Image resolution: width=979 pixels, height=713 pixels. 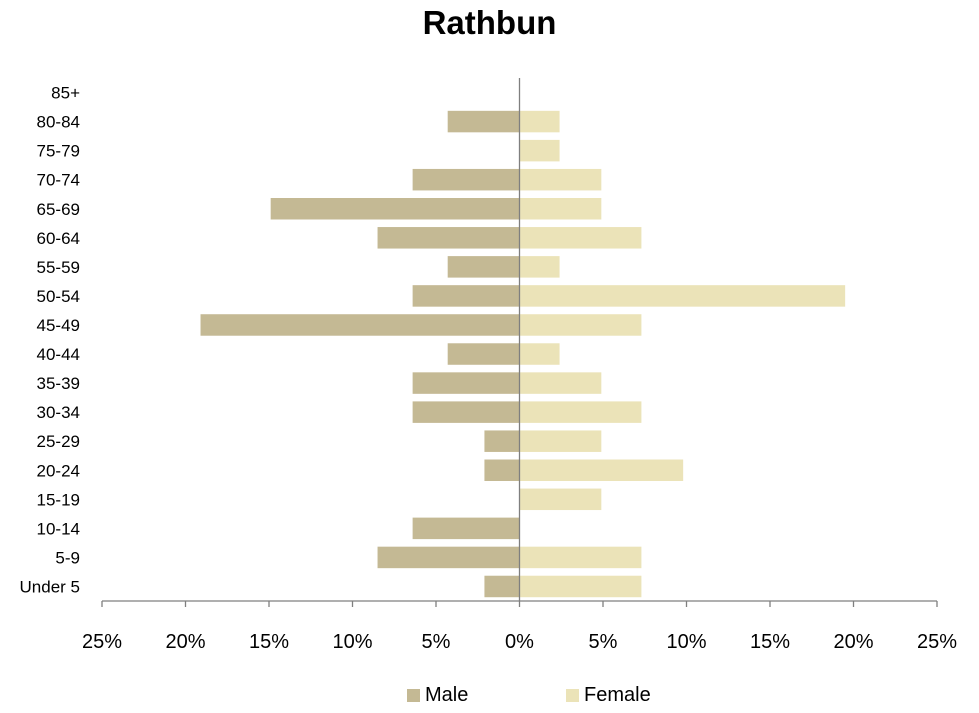 I want to click on y-category-label: 30-34, so click(x=58, y=412).